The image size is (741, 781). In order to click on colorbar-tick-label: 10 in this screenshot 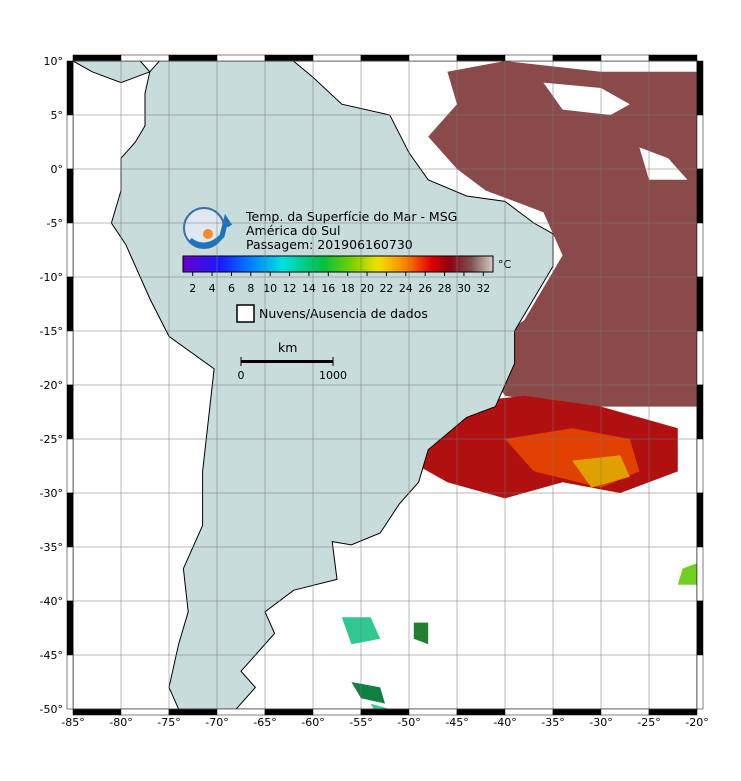, I will do `click(270, 288)`.